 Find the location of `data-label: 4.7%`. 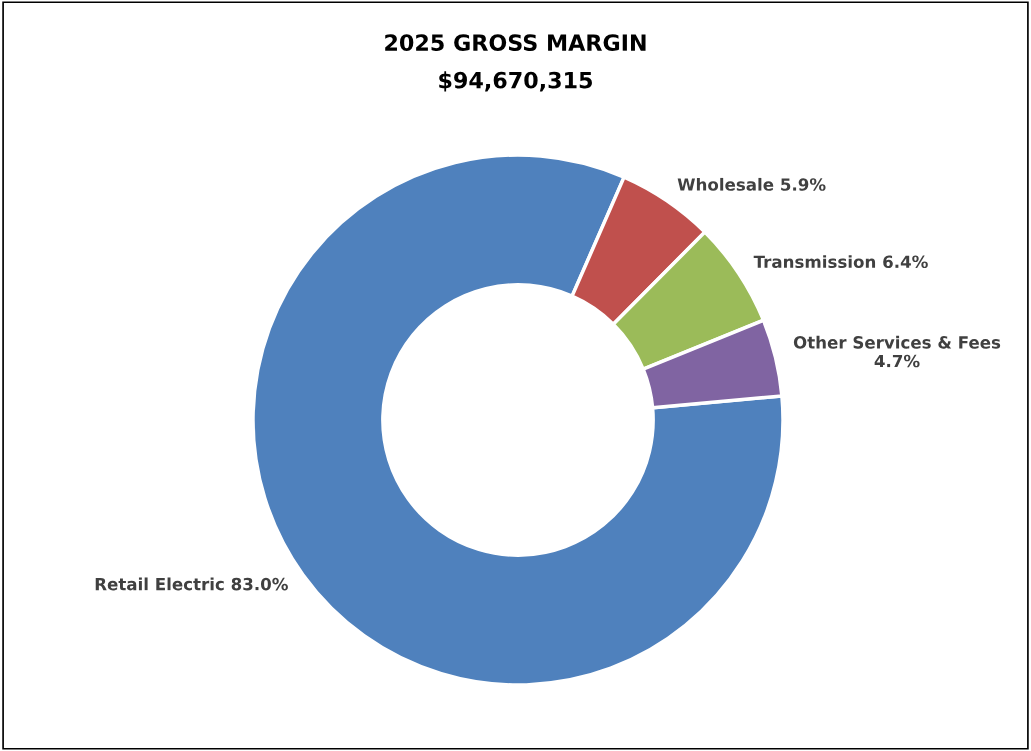

data-label: 4.7% is located at coordinates (897, 361).